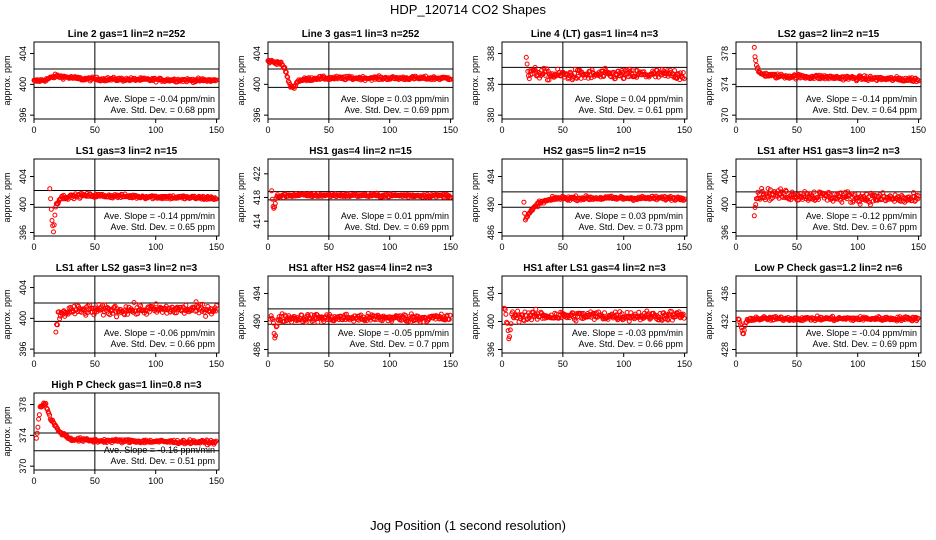 Image resolution: width=936 pixels, height=540 pixels. Describe the element at coordinates (127, 34) in the screenshot. I see `panel-0-title: Line 2 gas=1 lin=2 n=252` at that location.